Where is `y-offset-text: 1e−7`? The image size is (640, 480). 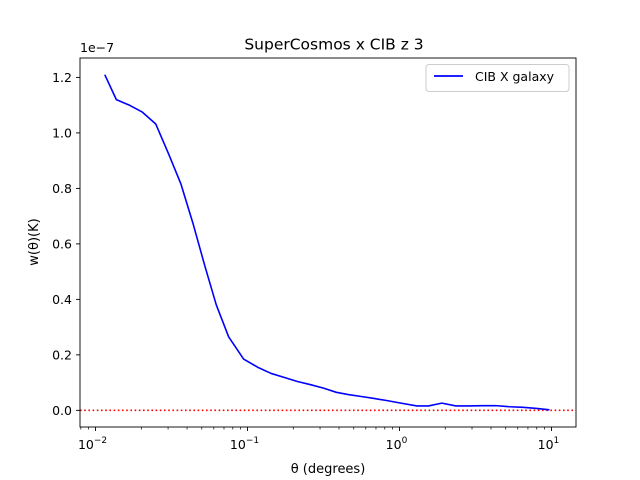 y-offset-text: 1e−7 is located at coordinates (97, 47).